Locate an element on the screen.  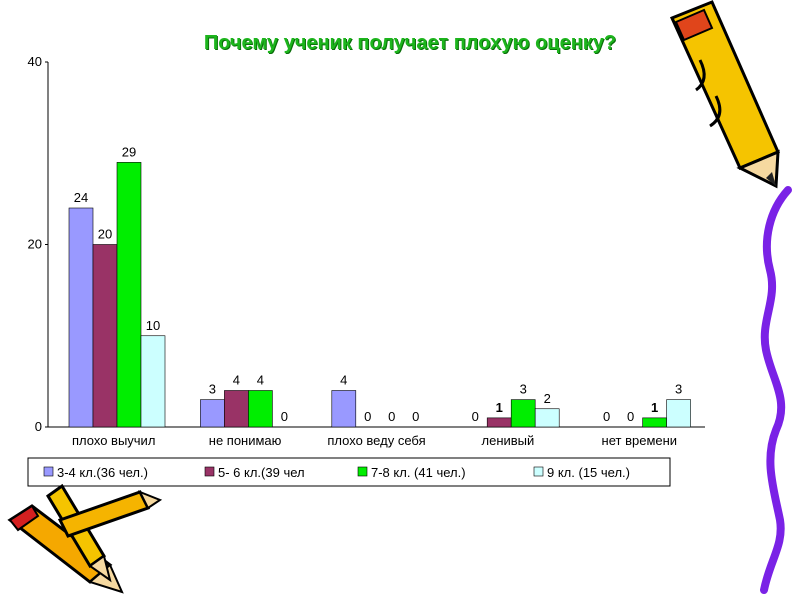
legend-entry: 3-4 кл.(36 чел.) is located at coordinates (102, 472).